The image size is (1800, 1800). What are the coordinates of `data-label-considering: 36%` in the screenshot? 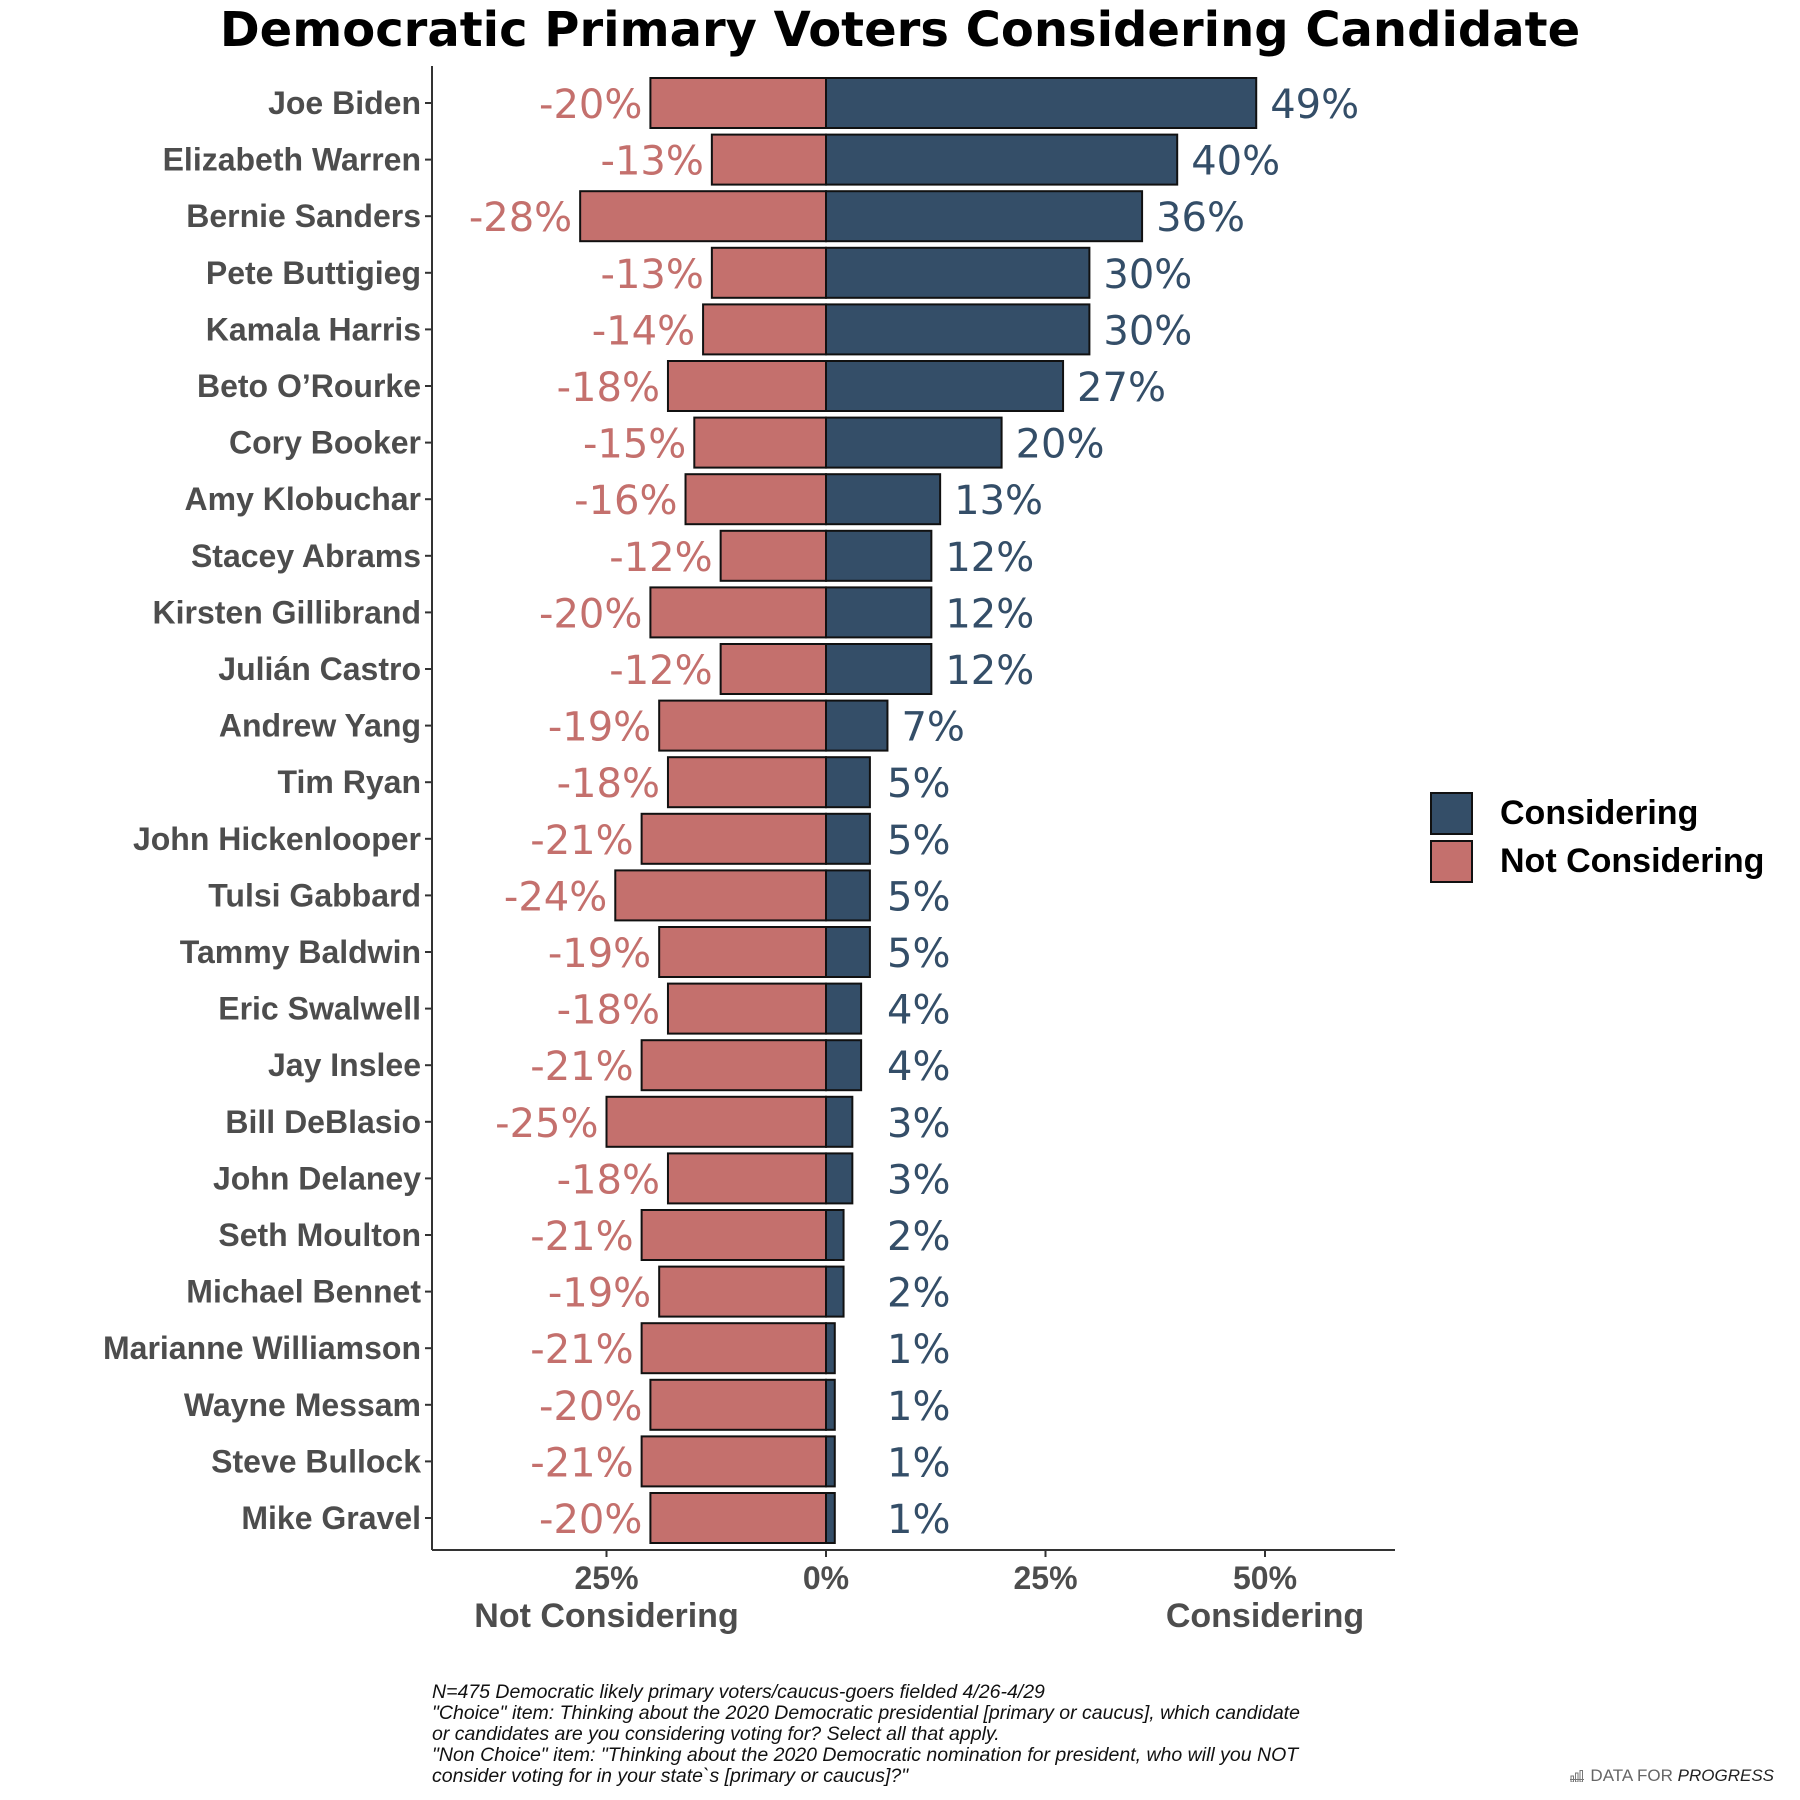 It's located at (1200, 218).